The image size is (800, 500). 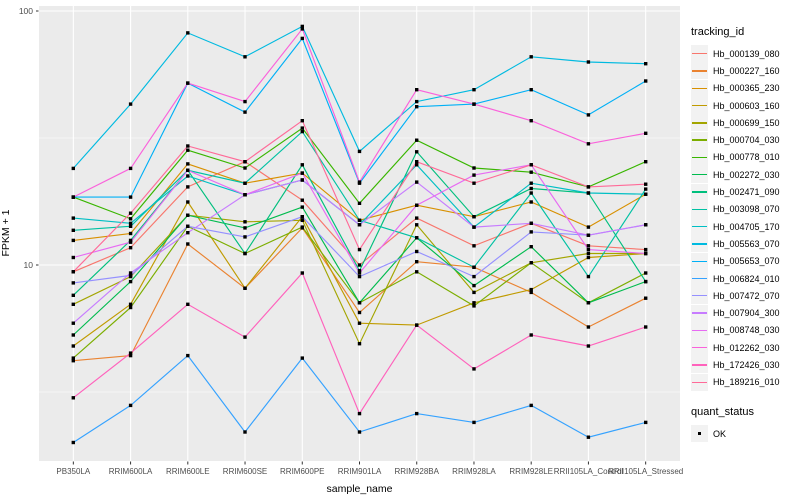 I want to click on quant-legend-label: OK, so click(x=720, y=433).